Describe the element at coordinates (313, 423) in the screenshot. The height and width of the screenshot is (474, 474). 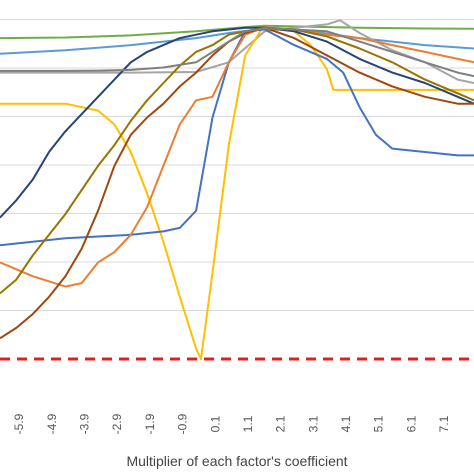
I see `x-tick-label: 3.1` at that location.